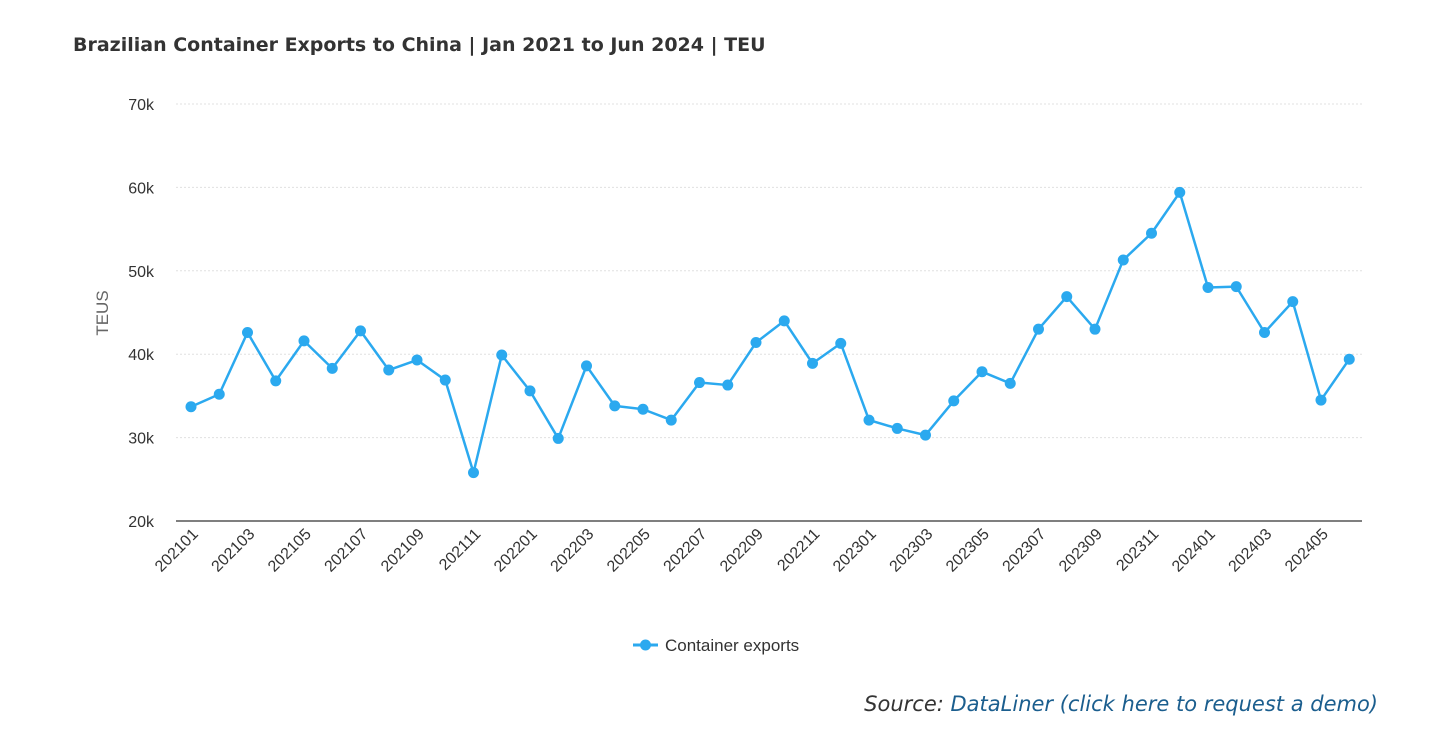  What do you see at coordinates (141, 439) in the screenshot?
I see `y-tick-label: 30k` at bounding box center [141, 439].